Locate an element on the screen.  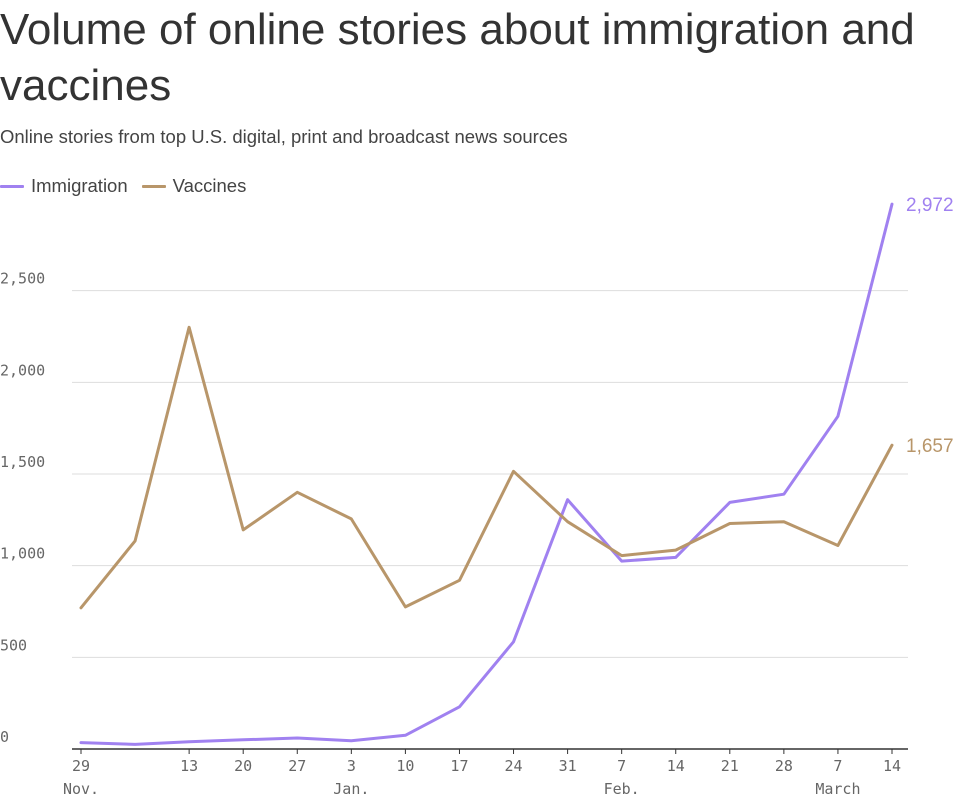
x-tick-label: 21 is located at coordinates (730, 766).